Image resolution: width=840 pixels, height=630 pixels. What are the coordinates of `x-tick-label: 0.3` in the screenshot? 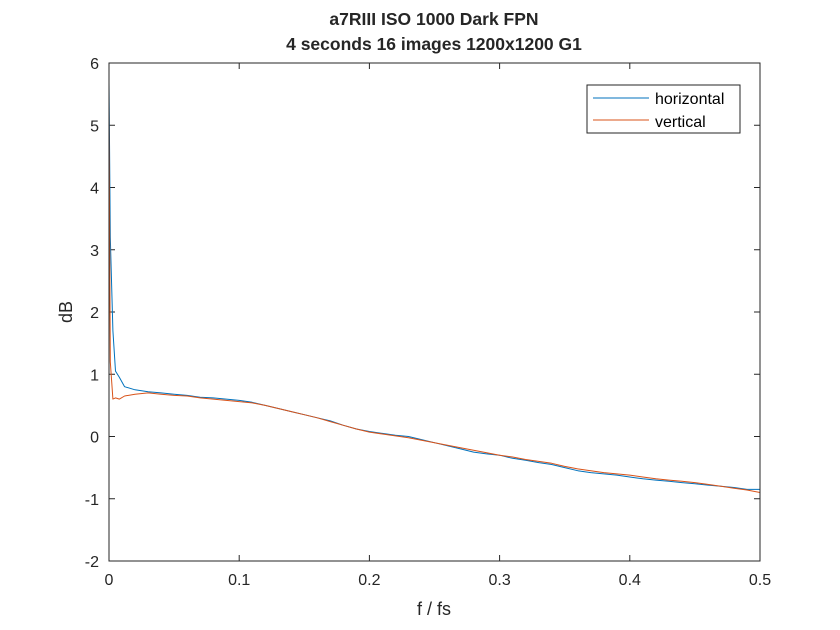 It's located at (499, 580).